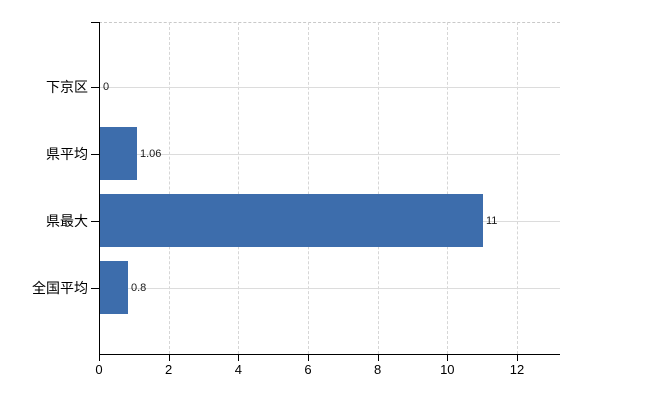  I want to click on category-label: 県最大, so click(67, 220).